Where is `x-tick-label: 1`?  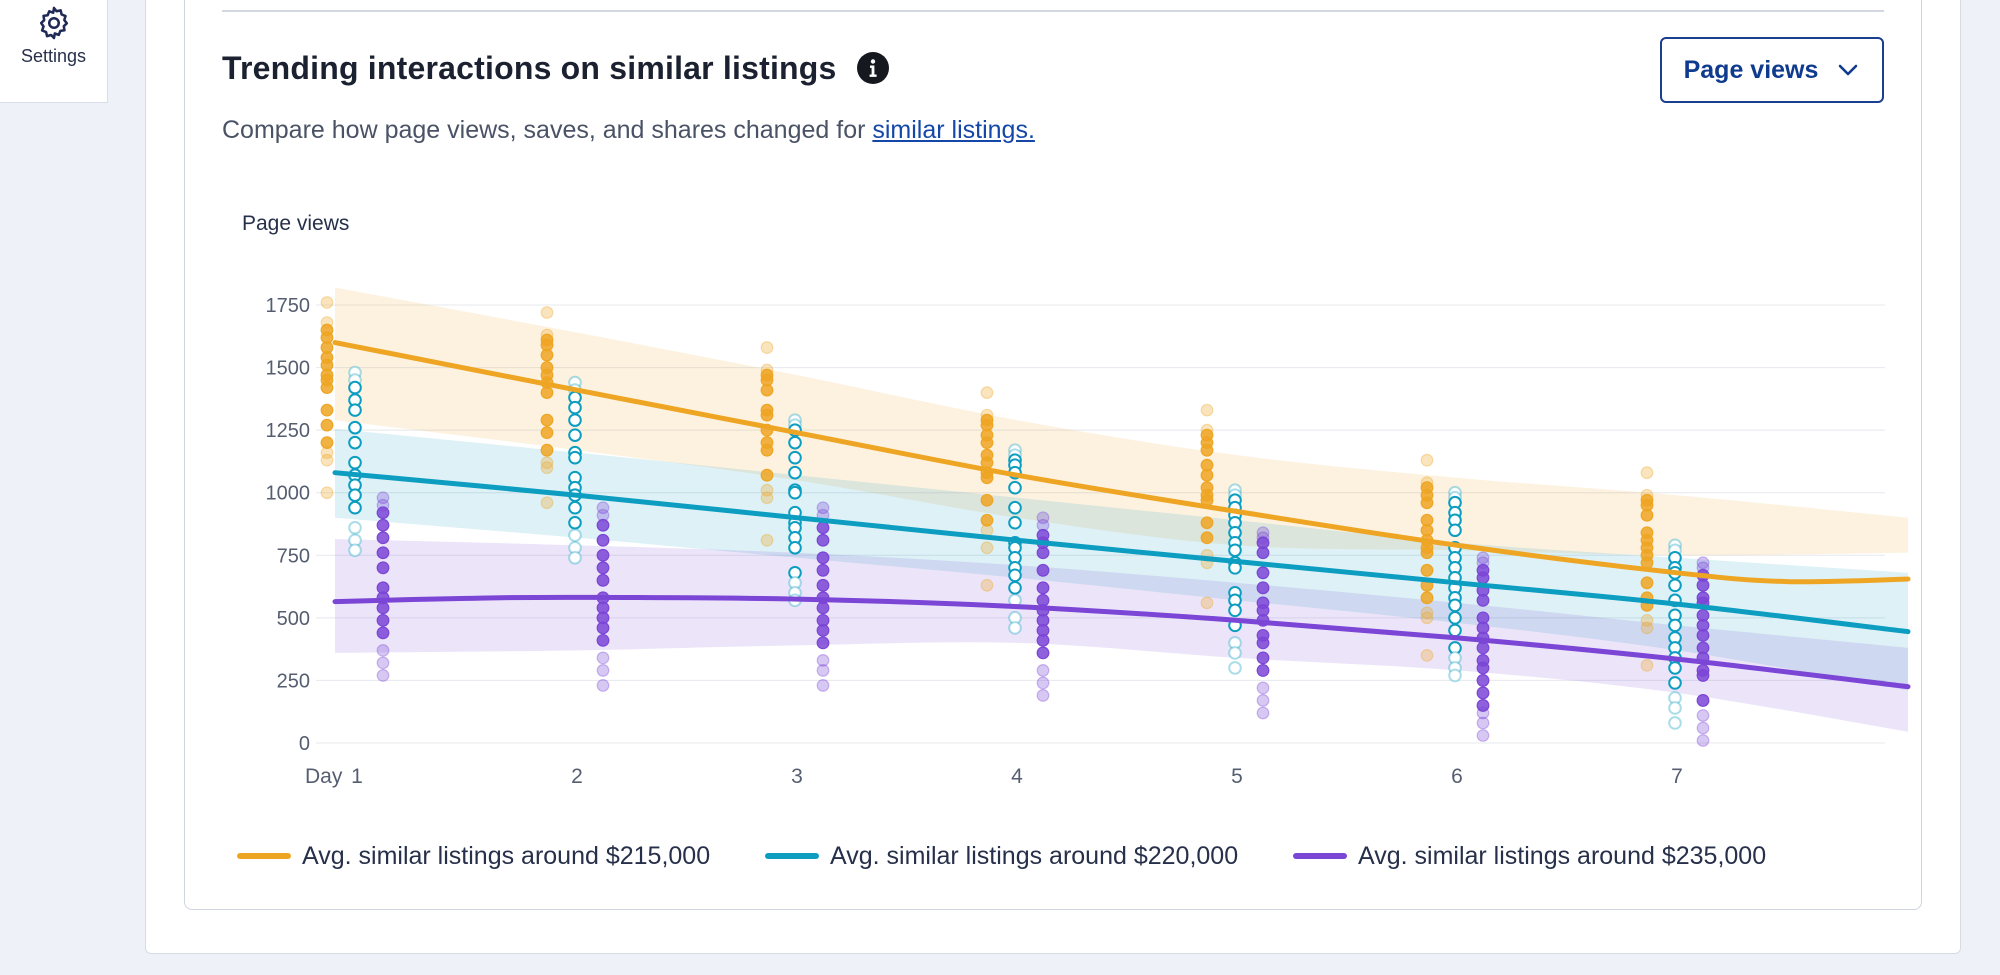 x-tick-label: 1 is located at coordinates (357, 776).